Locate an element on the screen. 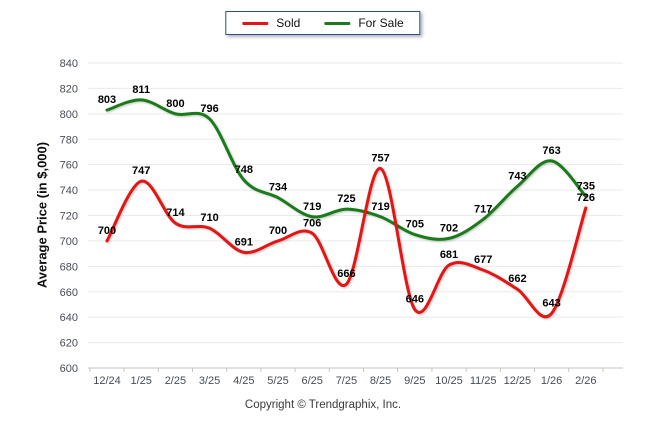 Image resolution: width=646 pixels, height=434 pixels. data-label: 702 is located at coordinates (449, 228).